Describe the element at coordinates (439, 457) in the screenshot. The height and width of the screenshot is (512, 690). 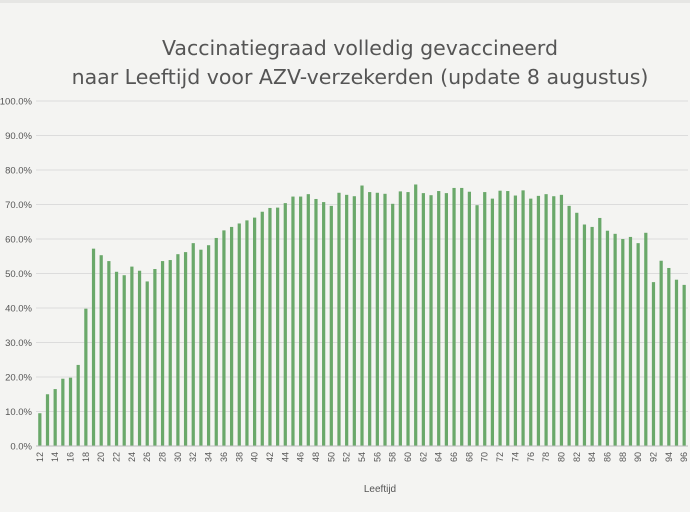
I see `x-tick-label: 64` at that location.